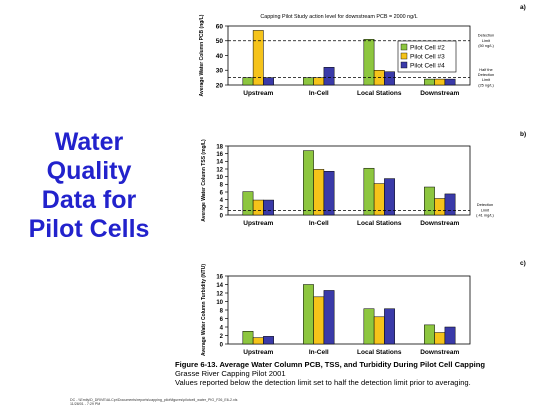  Describe the element at coordinates (427, 66) in the screenshot. I see `legend-label: Pilot Cell #4` at that location.